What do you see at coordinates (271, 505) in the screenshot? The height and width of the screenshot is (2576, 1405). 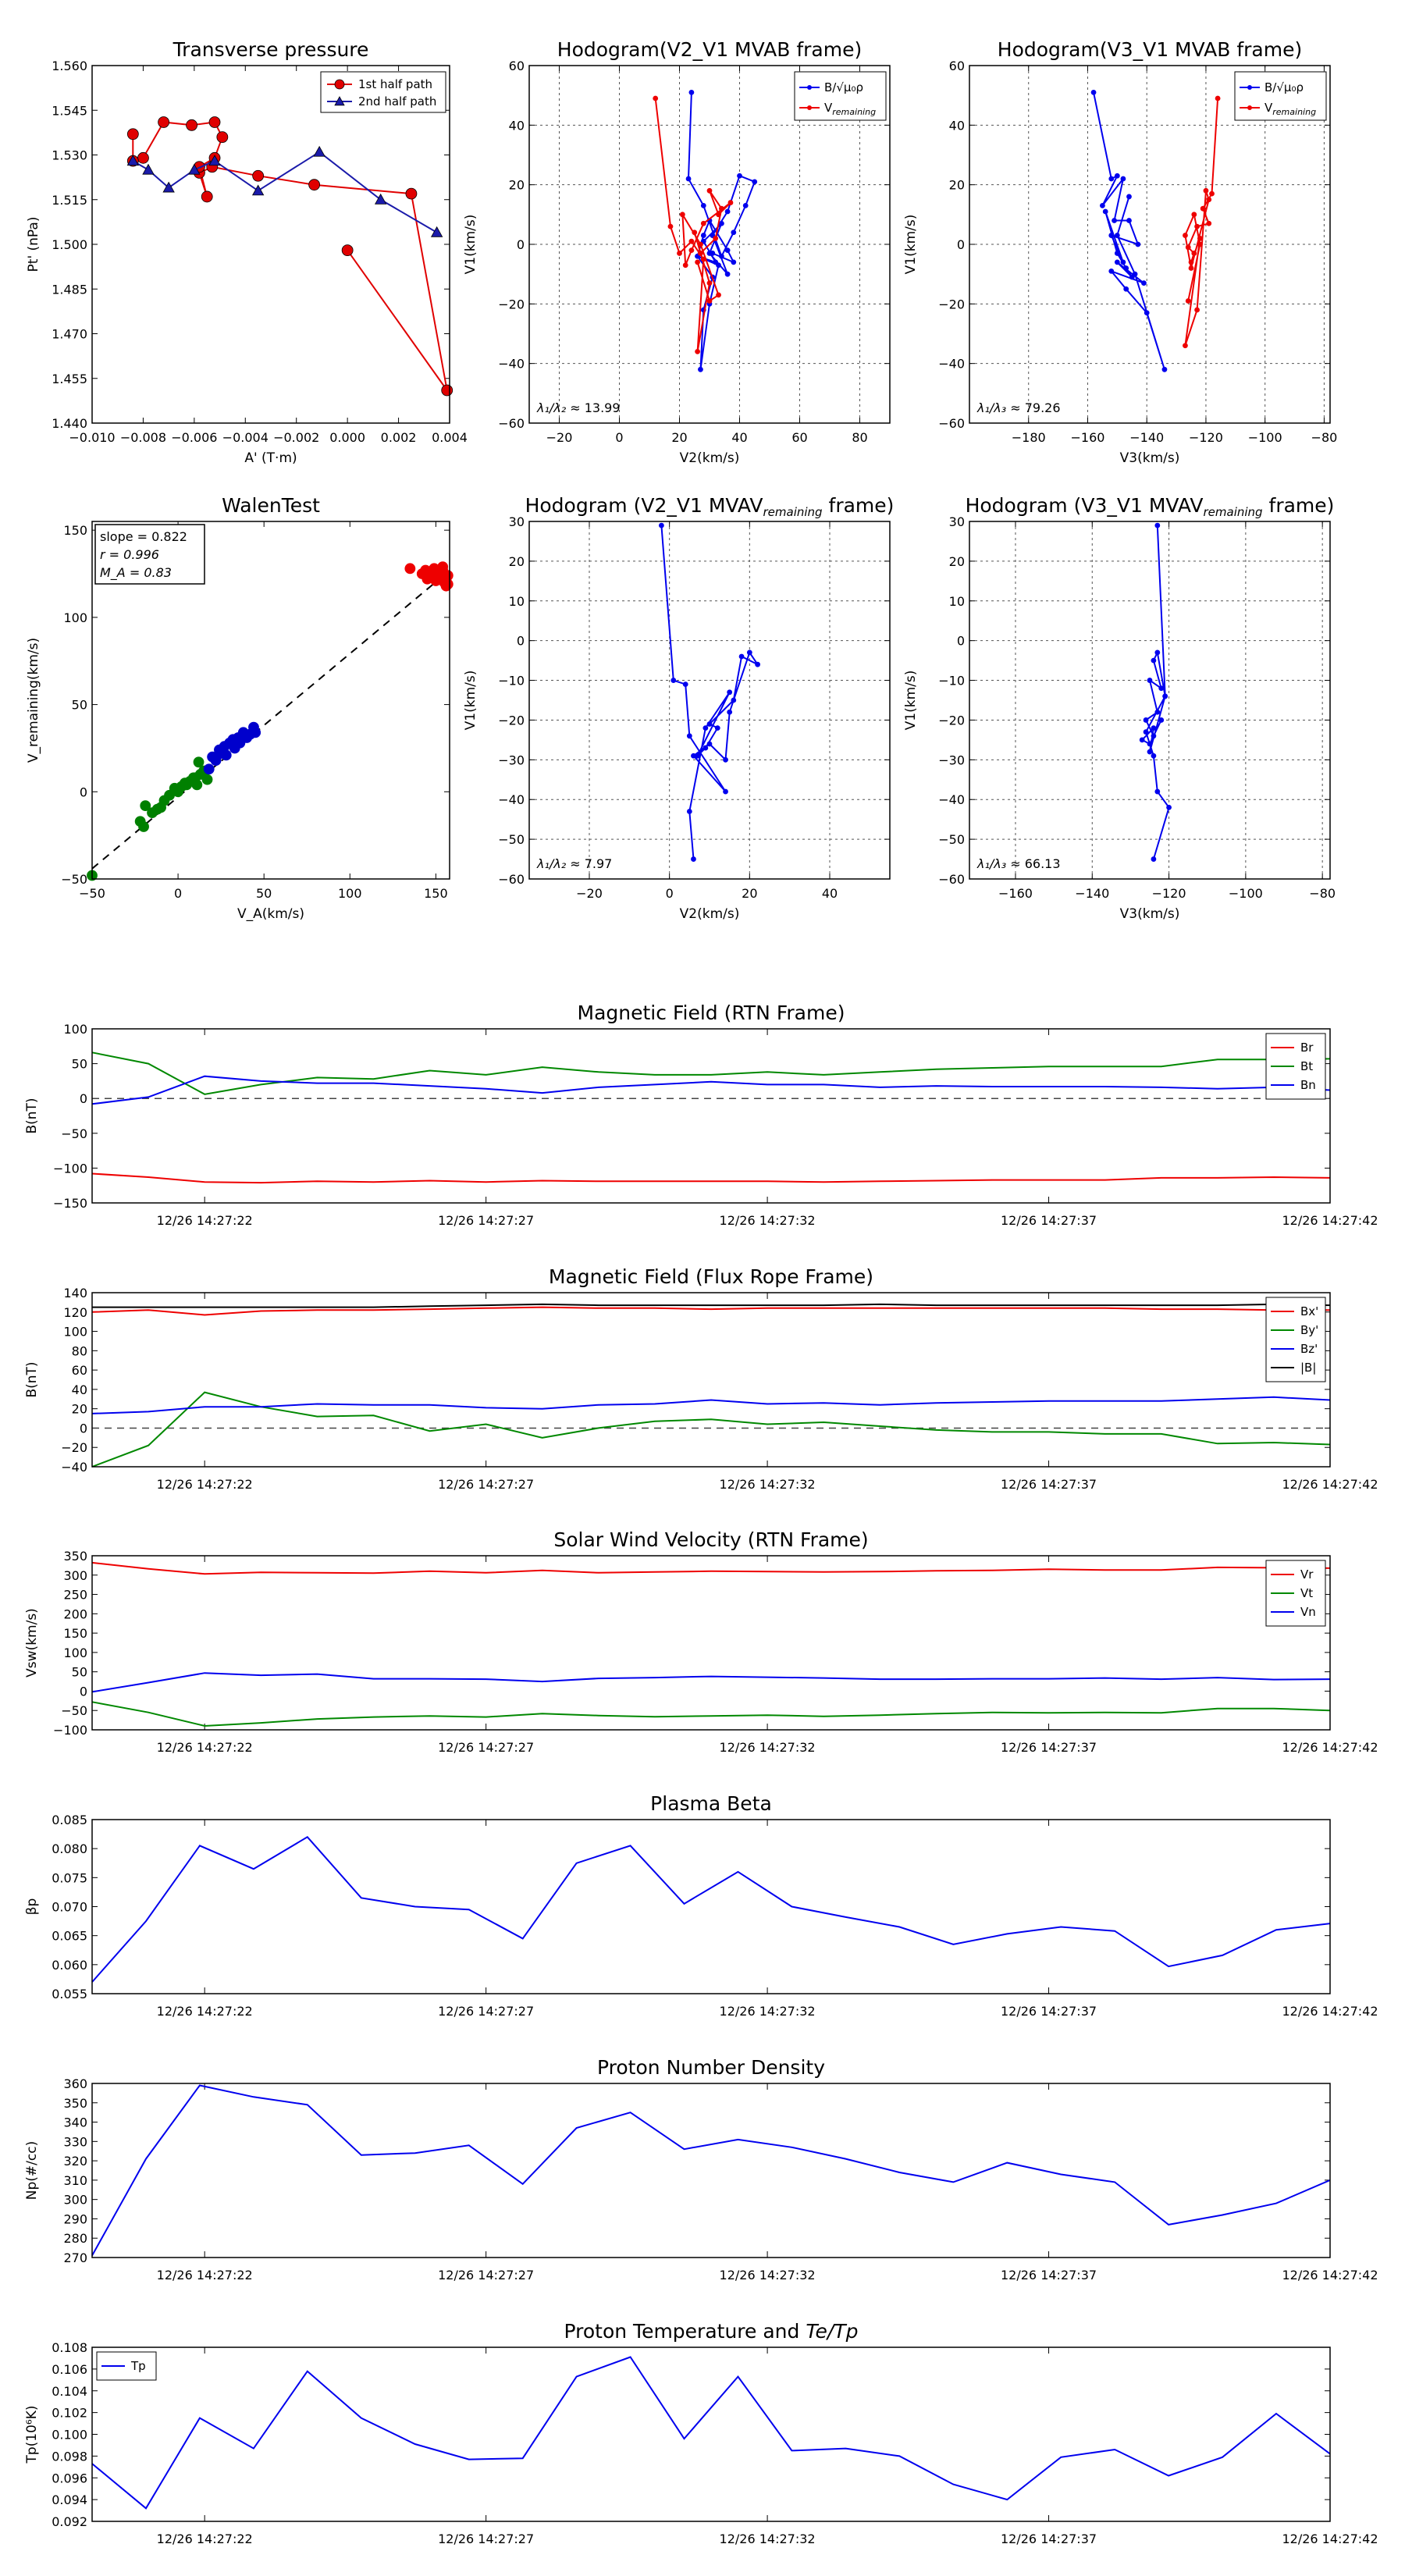 I see `chart-title: WalenTest` at bounding box center [271, 505].